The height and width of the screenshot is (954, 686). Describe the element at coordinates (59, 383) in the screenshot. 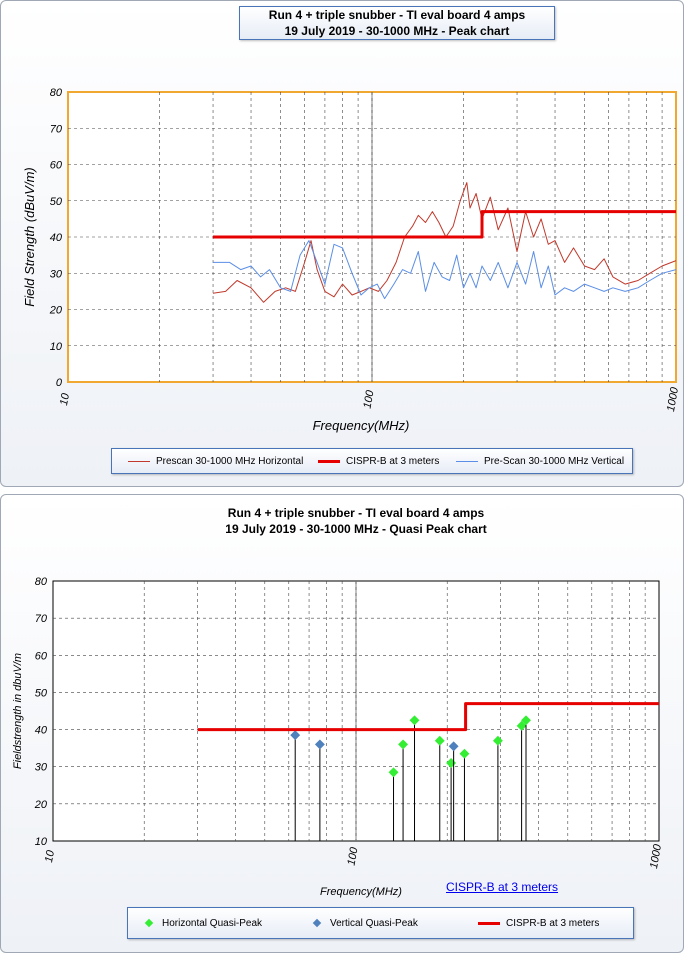

I see `y-tick-label: 0` at that location.